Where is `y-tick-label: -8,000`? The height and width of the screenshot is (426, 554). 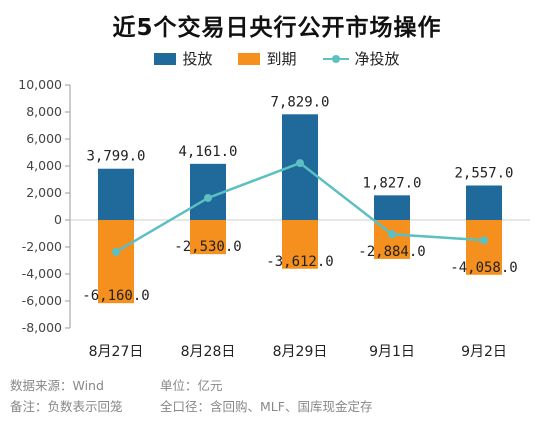
y-tick-label: -8,000 is located at coordinates (42, 327).